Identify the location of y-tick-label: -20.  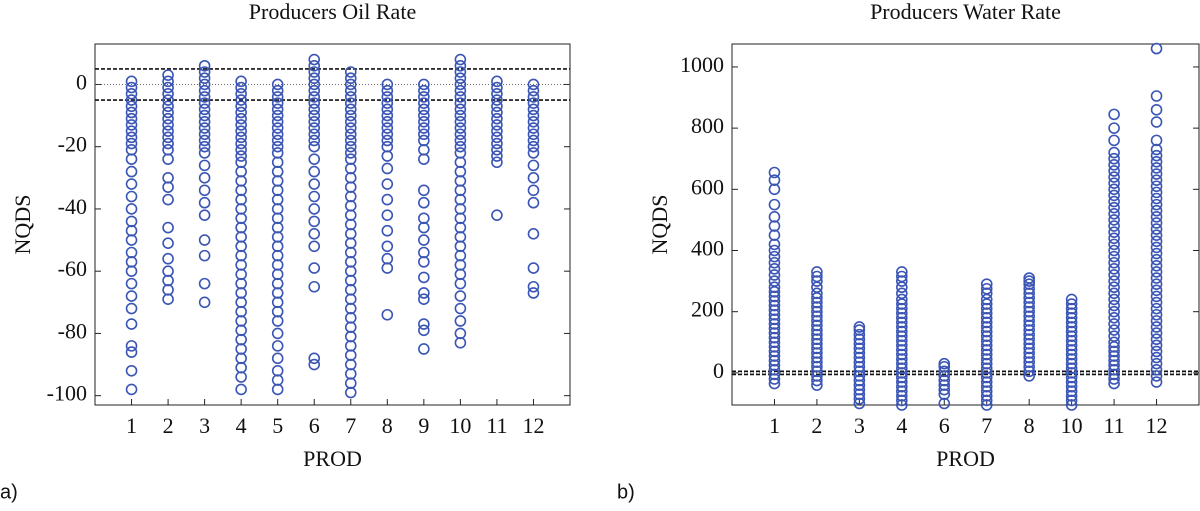
(72, 144).